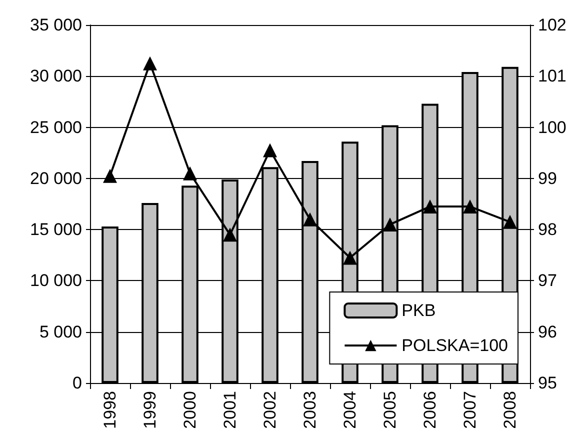 The height and width of the screenshot is (442, 584). What do you see at coordinates (150, 410) in the screenshot?
I see `x-tick-label: 1999` at bounding box center [150, 410].